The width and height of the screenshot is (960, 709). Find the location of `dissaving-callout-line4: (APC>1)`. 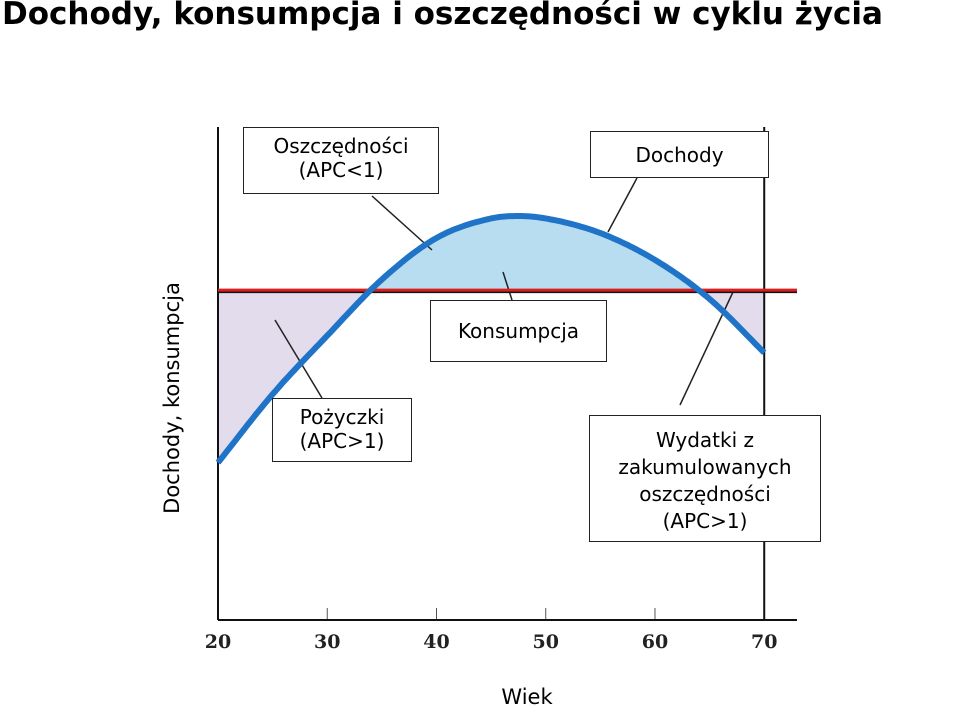

dissaving-callout-line4: (APC>1) is located at coordinates (705, 521).